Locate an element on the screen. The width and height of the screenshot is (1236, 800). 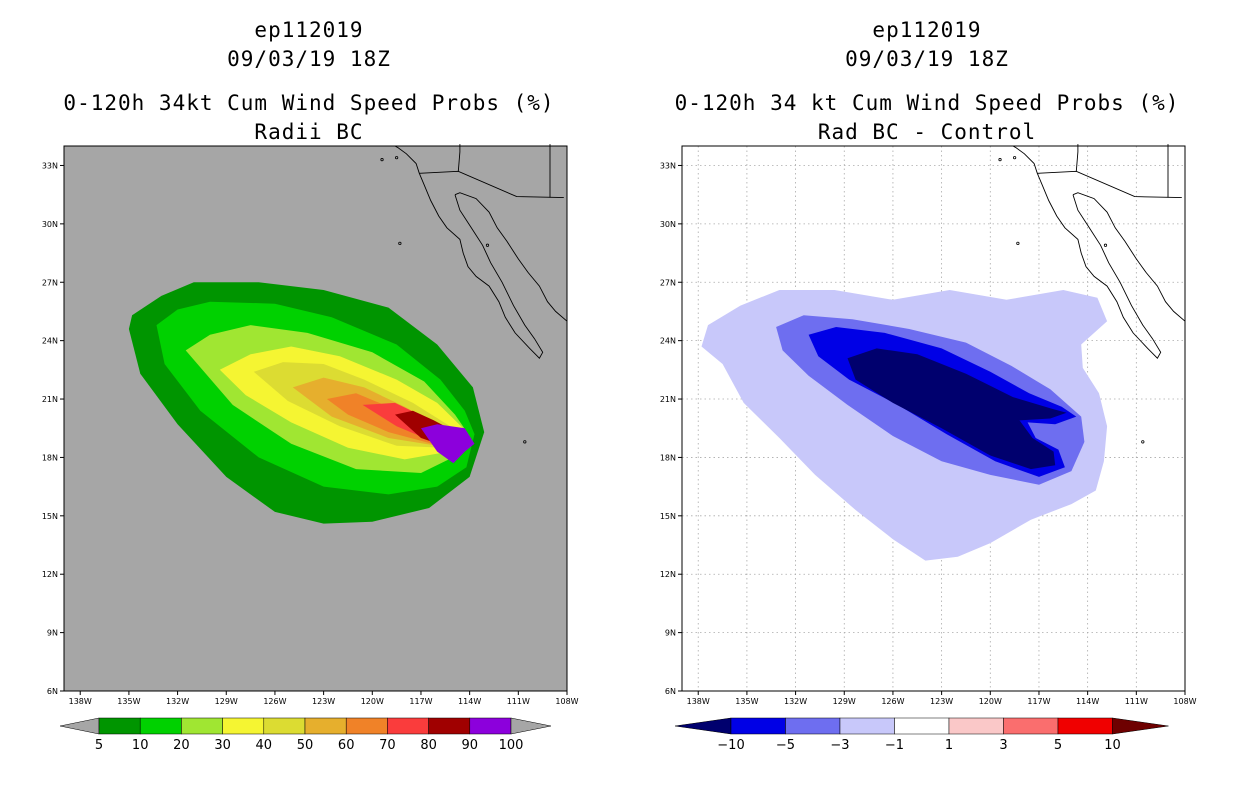
colorbar-label: −10 is located at coordinates (730, 745).